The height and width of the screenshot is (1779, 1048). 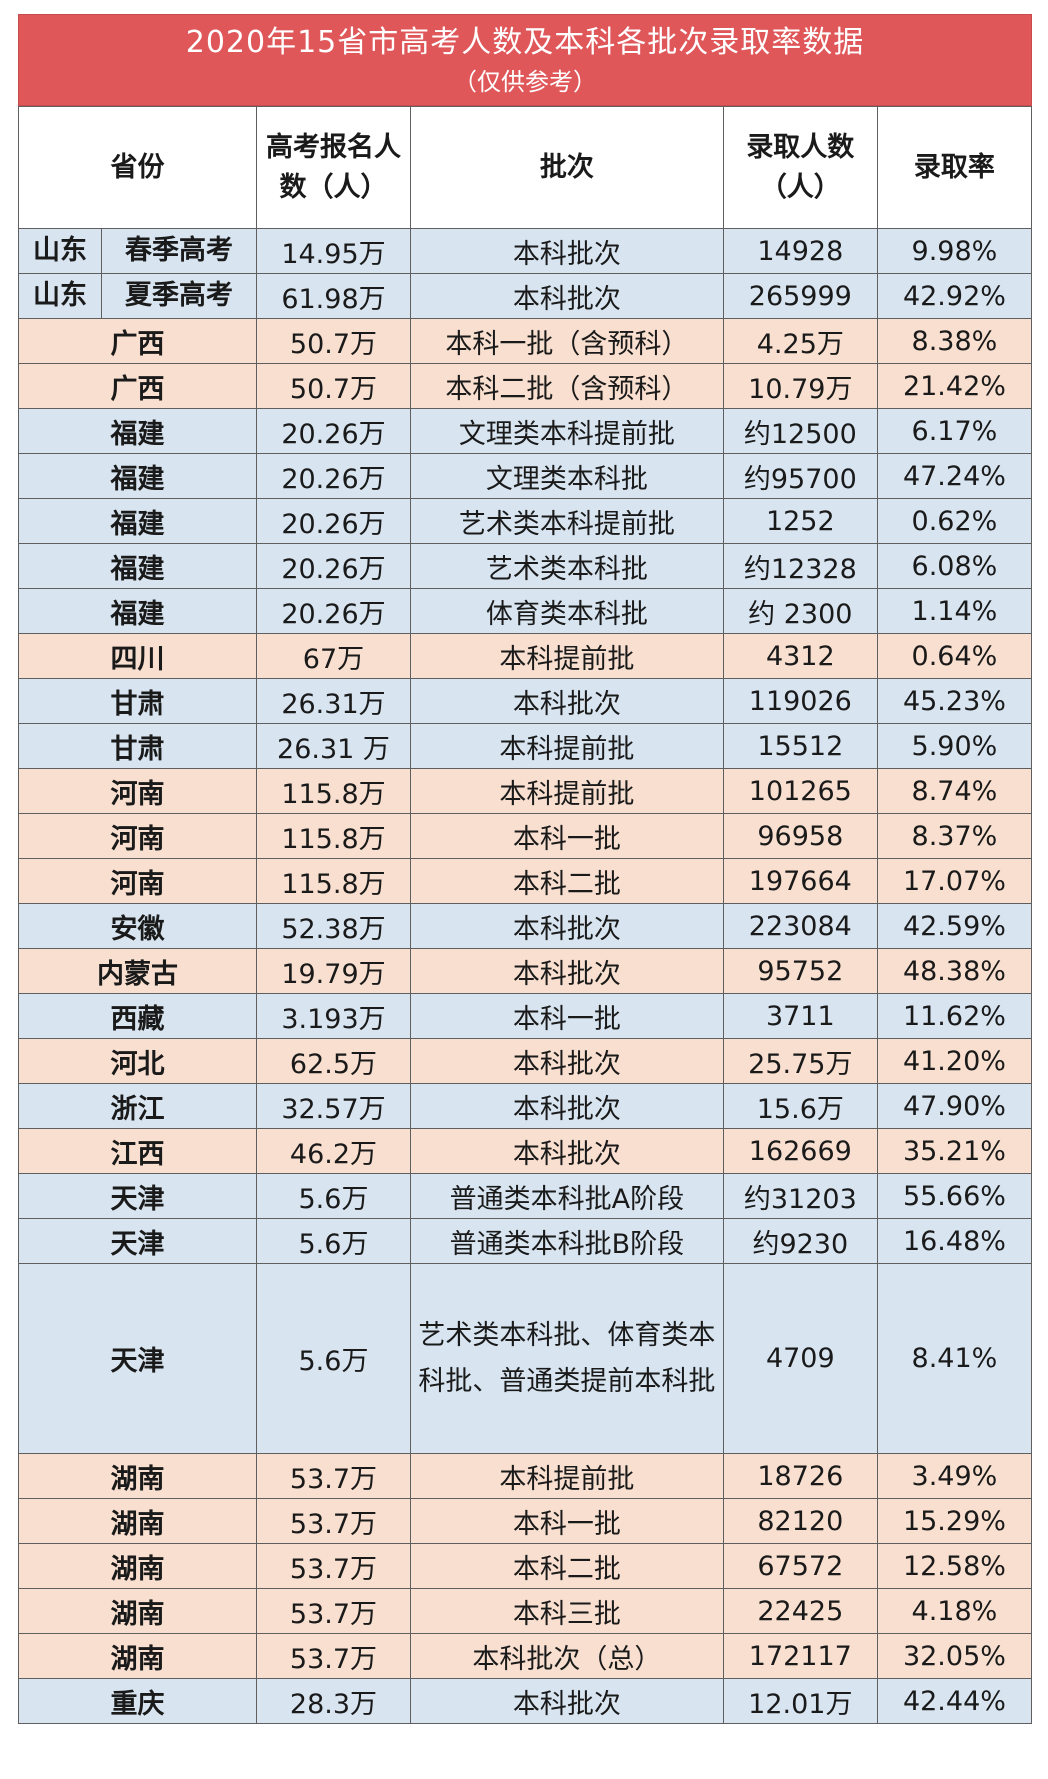 What do you see at coordinates (333, 971) in the screenshot?
I see `applicants-cell: 19.79万` at bounding box center [333, 971].